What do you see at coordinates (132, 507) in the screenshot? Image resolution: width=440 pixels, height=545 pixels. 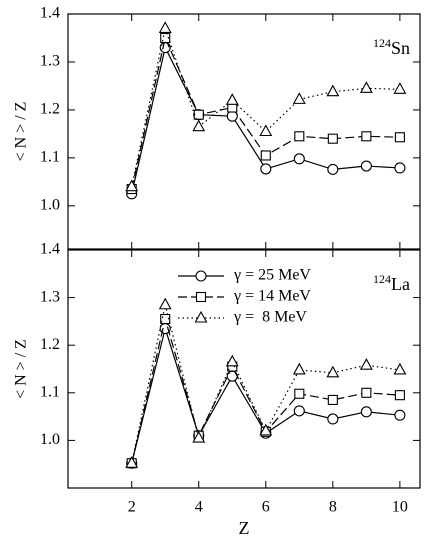 I see `x-tick-label: 2` at bounding box center [132, 507].